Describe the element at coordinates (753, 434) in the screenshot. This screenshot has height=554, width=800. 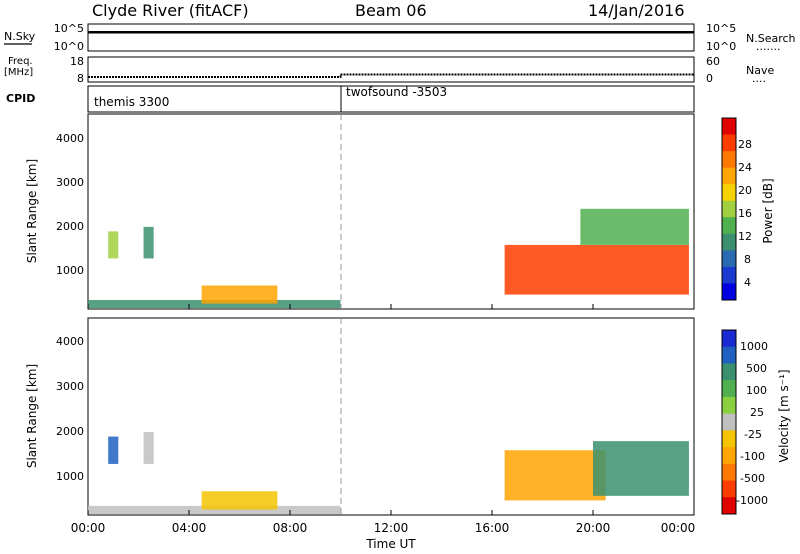
I see `velocity-cbar-tick-minus25: -25` at that location.